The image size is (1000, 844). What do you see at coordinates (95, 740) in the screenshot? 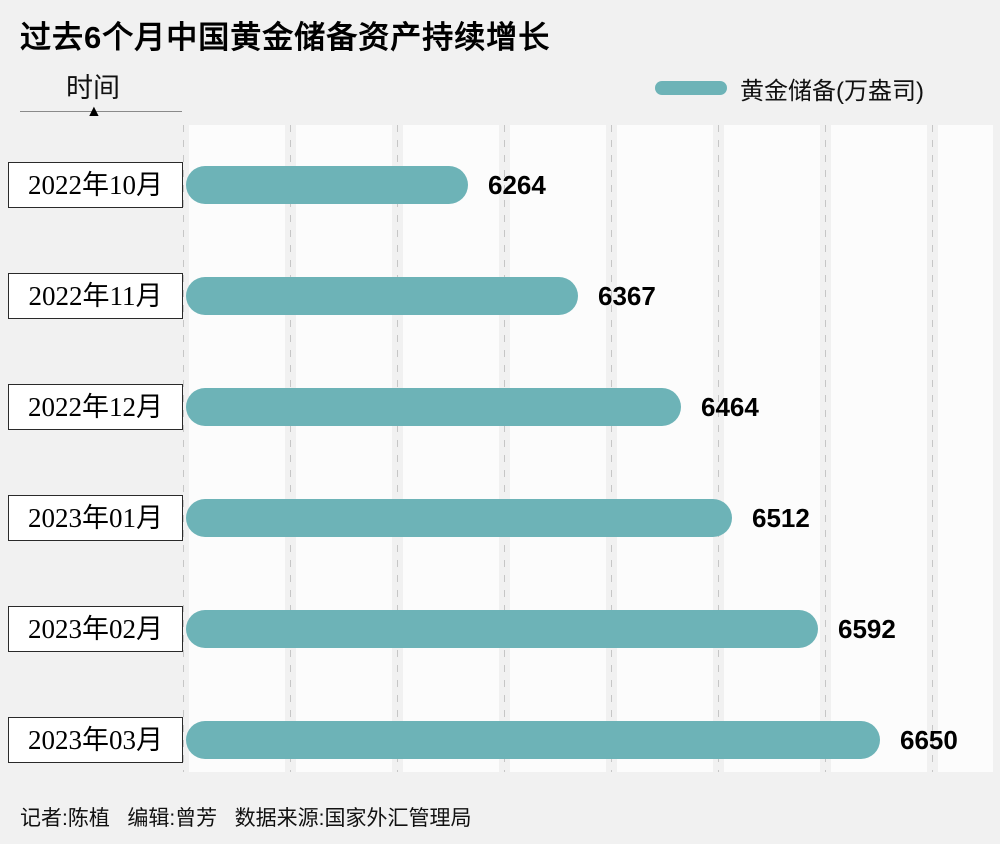
I see `category-label: 2023年03月` at bounding box center [95, 740].